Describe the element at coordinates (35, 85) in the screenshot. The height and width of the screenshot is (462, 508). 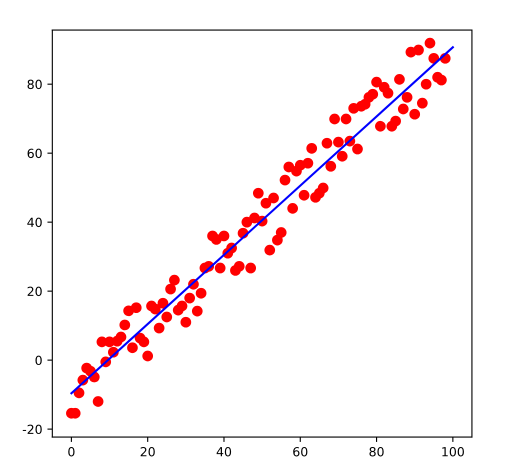
I see `y-tick-label: 80` at that location.